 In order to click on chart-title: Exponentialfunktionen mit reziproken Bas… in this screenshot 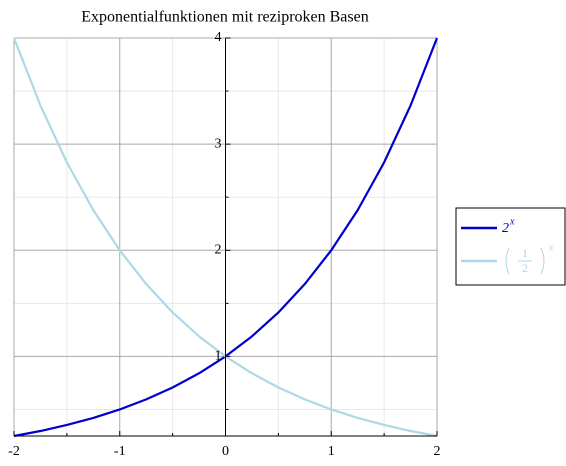, I will do `click(224, 17)`.